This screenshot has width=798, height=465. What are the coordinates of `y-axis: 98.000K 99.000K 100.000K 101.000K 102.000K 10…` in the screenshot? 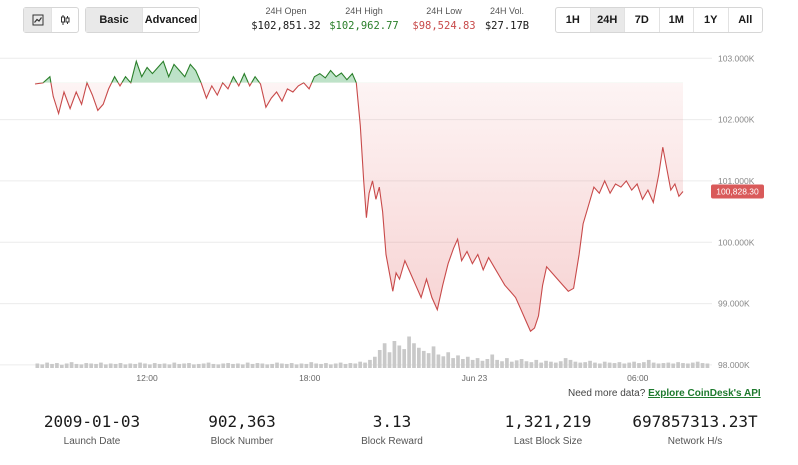 It's located at (736, 211).